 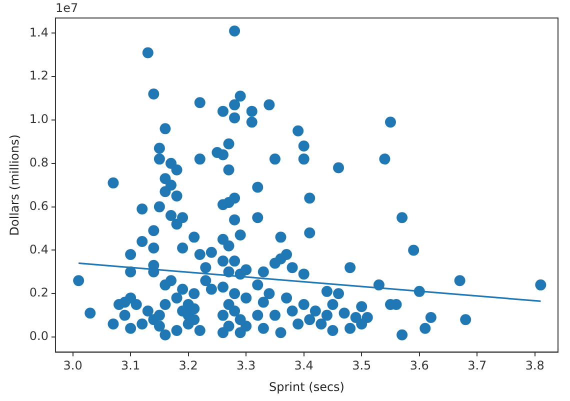 What do you see at coordinates (38, 75) in the screenshot?
I see `y-tick-label: 1.2` at bounding box center [38, 75].